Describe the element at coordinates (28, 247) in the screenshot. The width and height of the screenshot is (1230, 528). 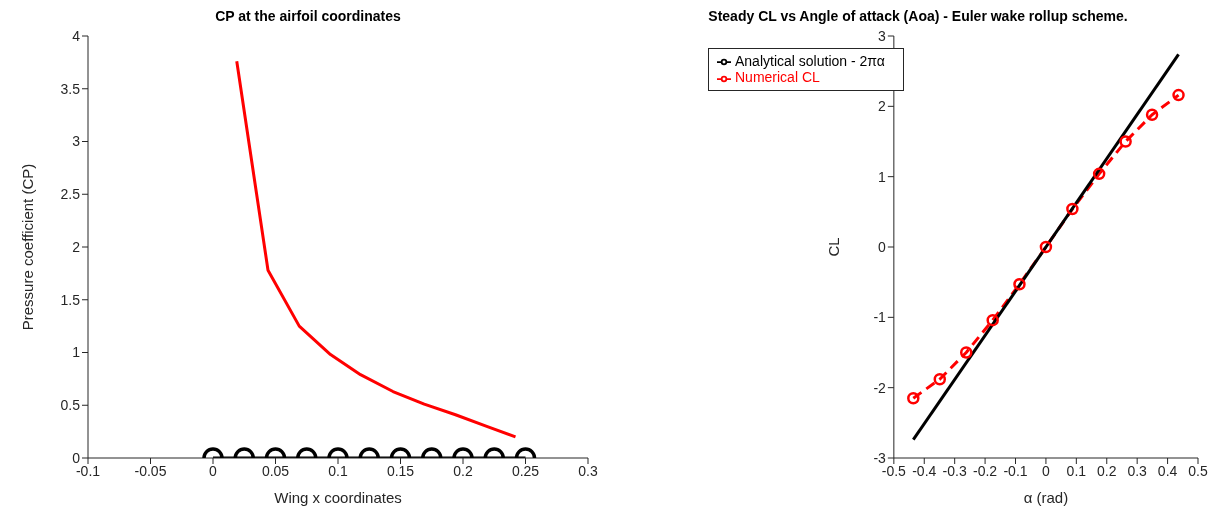
I see `y-axis-title: Pressure coefficient (CP)` at that location.